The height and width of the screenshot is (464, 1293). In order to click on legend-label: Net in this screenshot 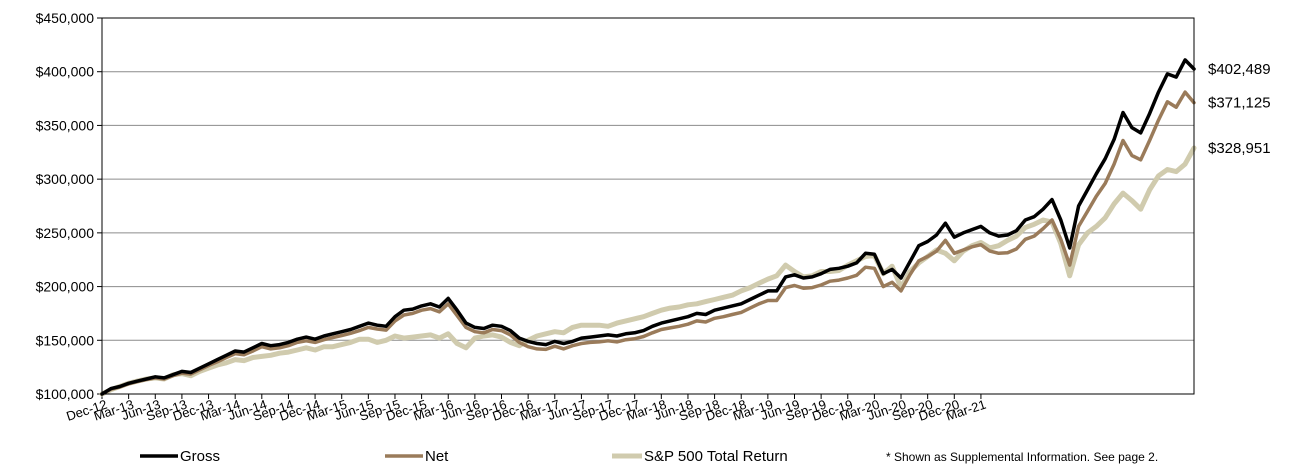, I will do `click(437, 456)`.